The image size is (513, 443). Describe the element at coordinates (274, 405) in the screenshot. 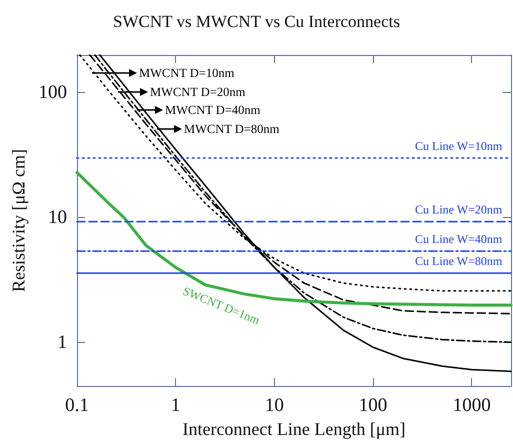

I see `x-tick-label: 10` at that location.